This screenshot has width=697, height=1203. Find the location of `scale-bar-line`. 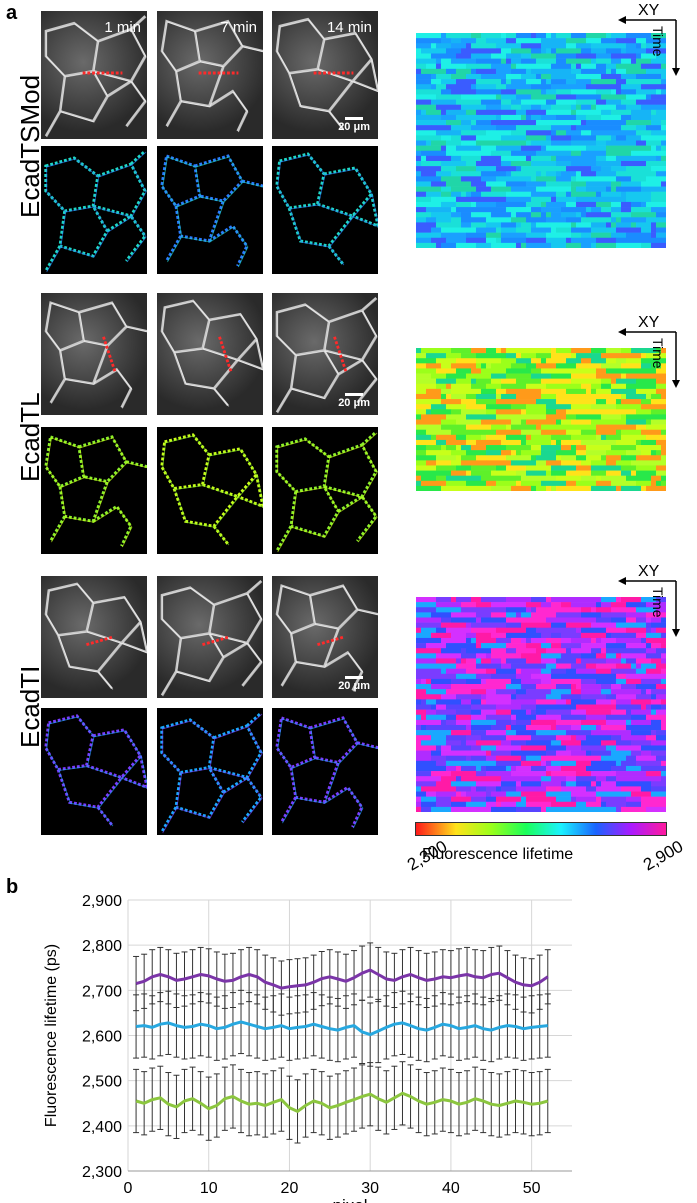

scale-bar-line is located at coordinates (354, 677).